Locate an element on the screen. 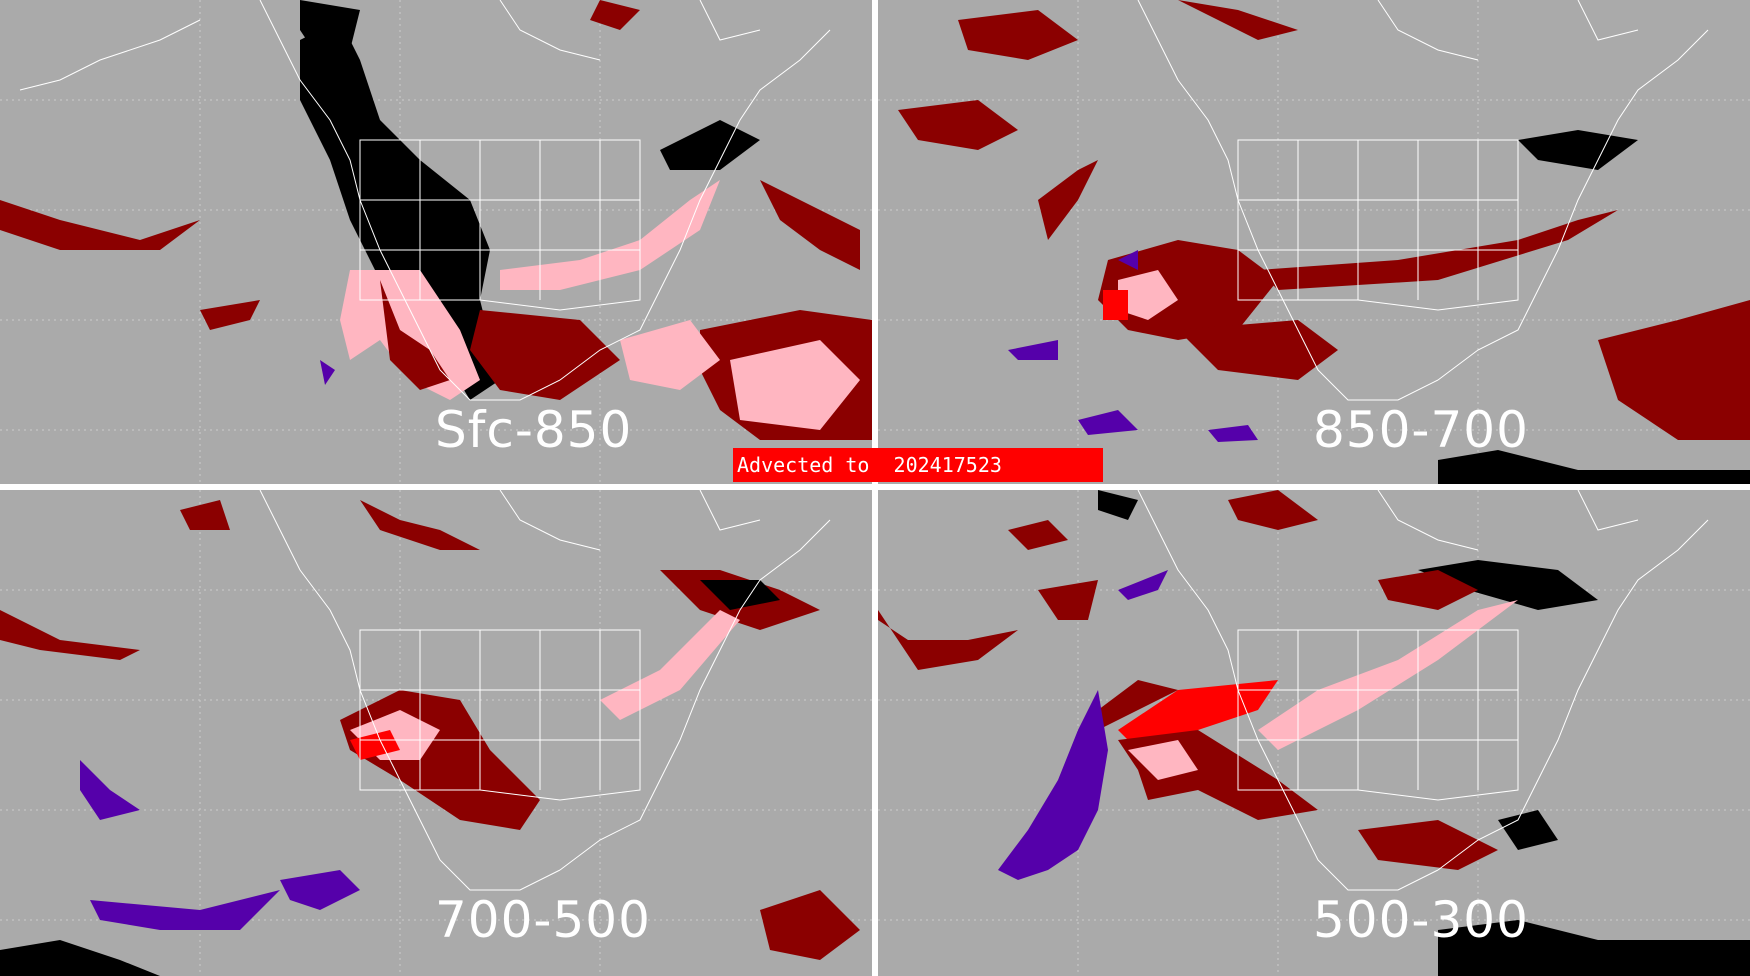 The image size is (1750, 976). panel-label-700-500: 700-500 is located at coordinates (543, 920).